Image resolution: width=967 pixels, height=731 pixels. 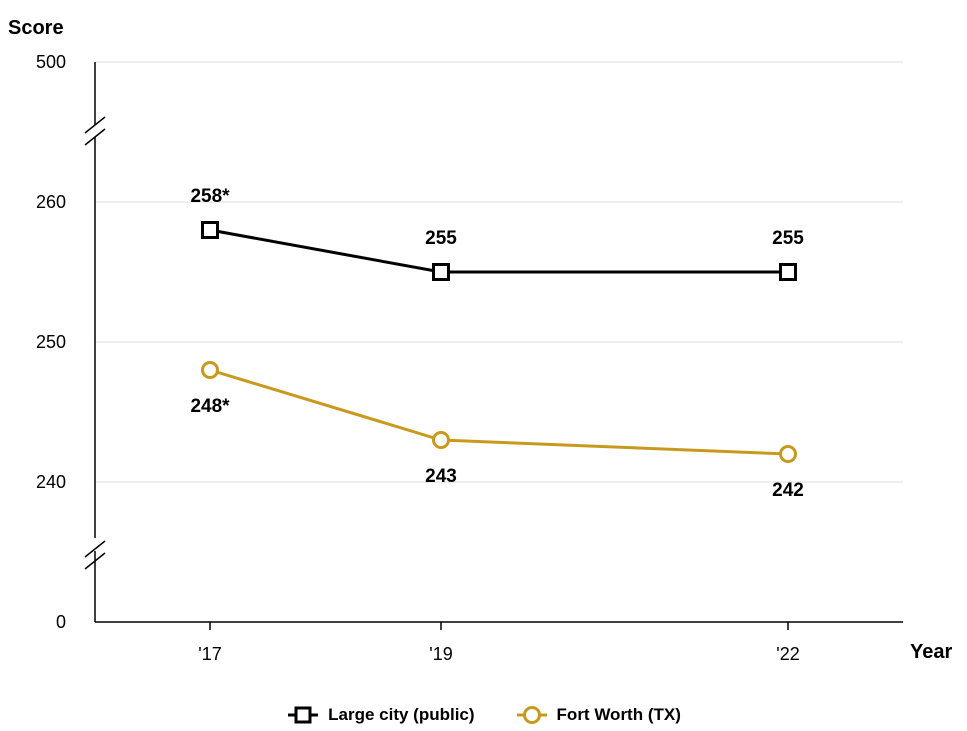 What do you see at coordinates (36, 28) in the screenshot?
I see `y-axis-title: Score` at bounding box center [36, 28].